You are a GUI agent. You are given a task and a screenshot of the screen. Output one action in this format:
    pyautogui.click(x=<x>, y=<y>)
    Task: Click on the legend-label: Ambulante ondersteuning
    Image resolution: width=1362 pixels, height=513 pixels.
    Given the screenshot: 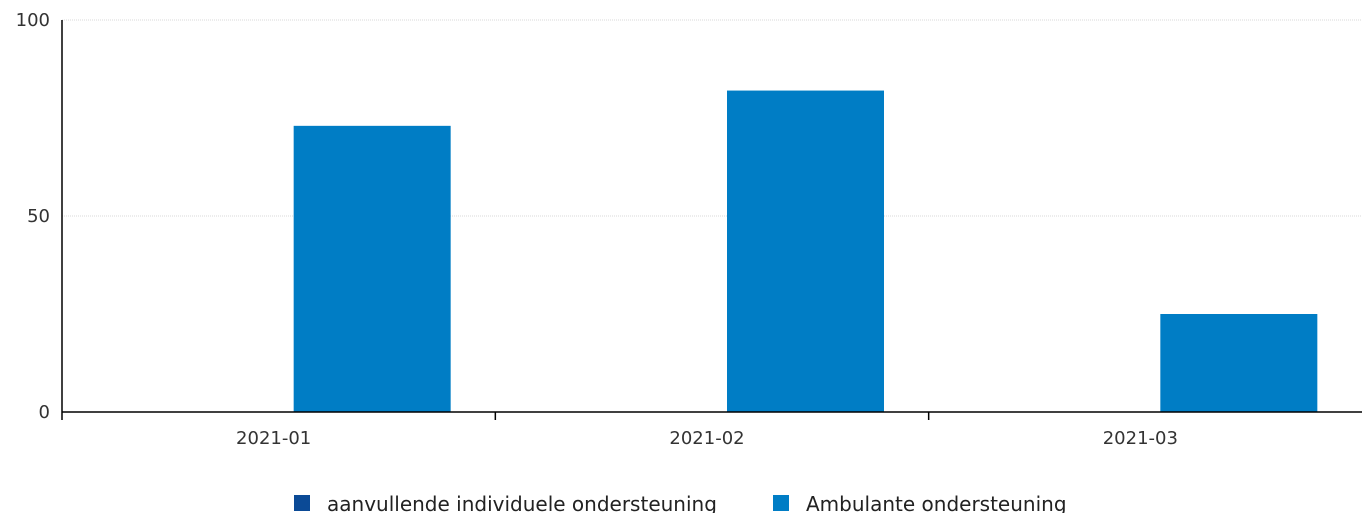 What is the action you would take?
    pyautogui.click(x=936, y=502)
    